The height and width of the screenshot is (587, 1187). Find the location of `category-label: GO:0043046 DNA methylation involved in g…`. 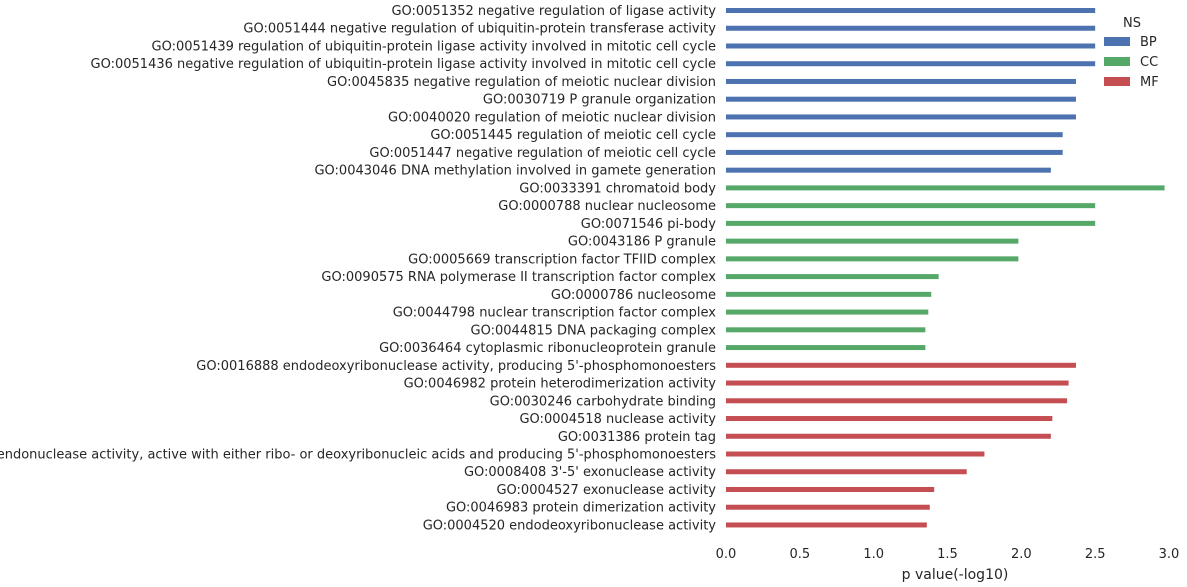

category-label: GO:0043046 DNA methylation involved in g… is located at coordinates (515, 171).